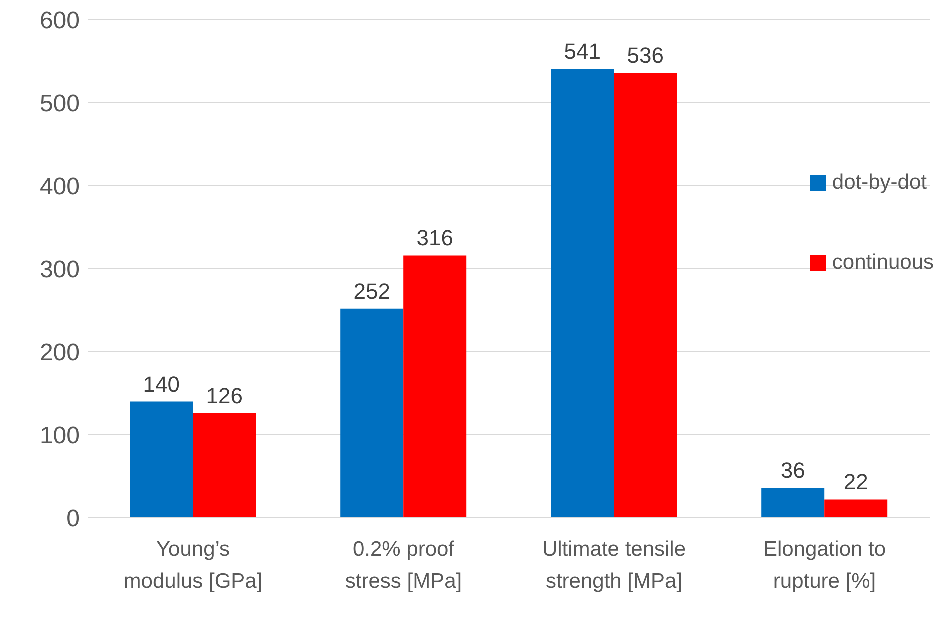 This screenshot has width=948, height=617. Describe the element at coordinates (60, 270) in the screenshot. I see `y-tick-label: 300` at that location.